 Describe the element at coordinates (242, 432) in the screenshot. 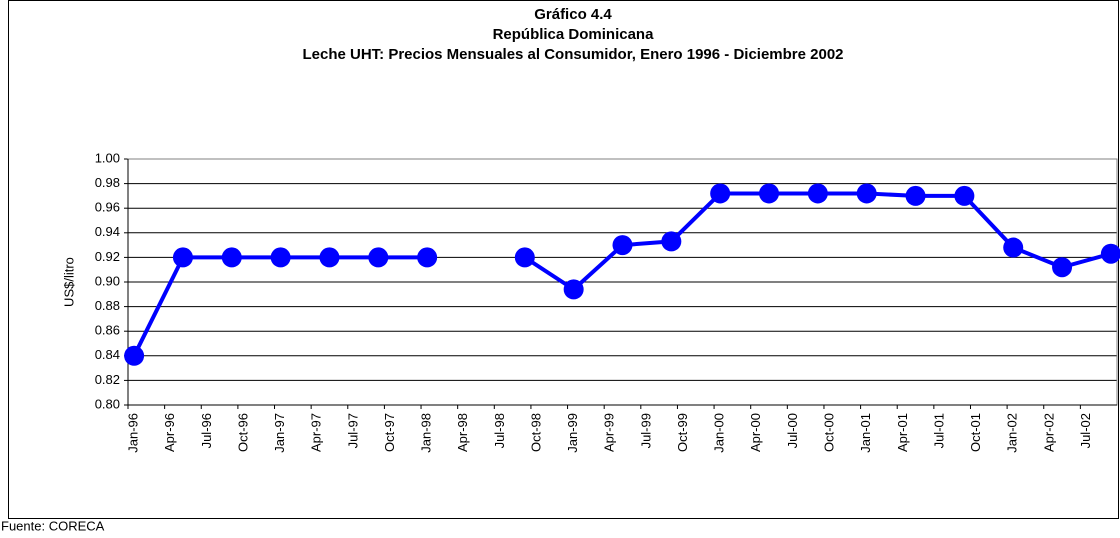

I see `x-tick-label: Oct-96` at that location.